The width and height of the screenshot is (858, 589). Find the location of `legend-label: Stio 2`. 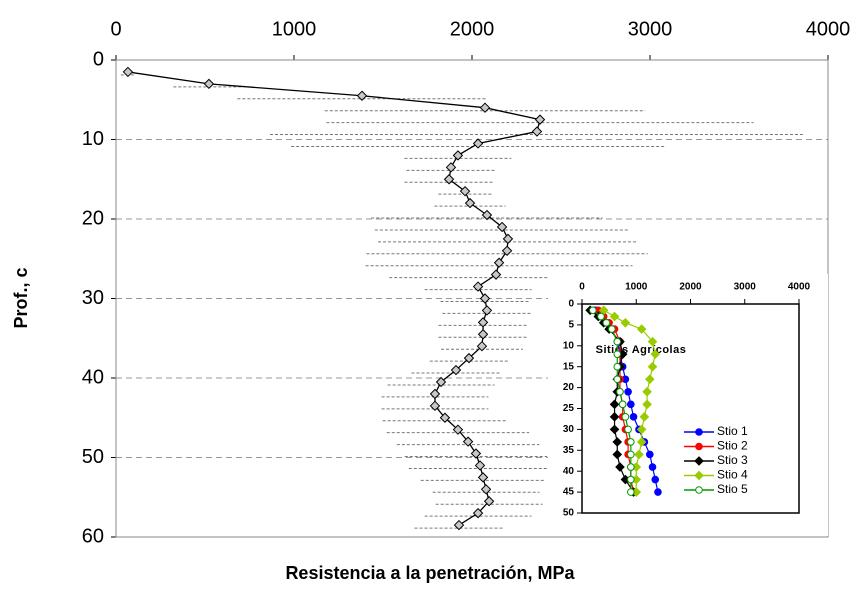

legend-label: Stio 2 is located at coordinates (732, 446).